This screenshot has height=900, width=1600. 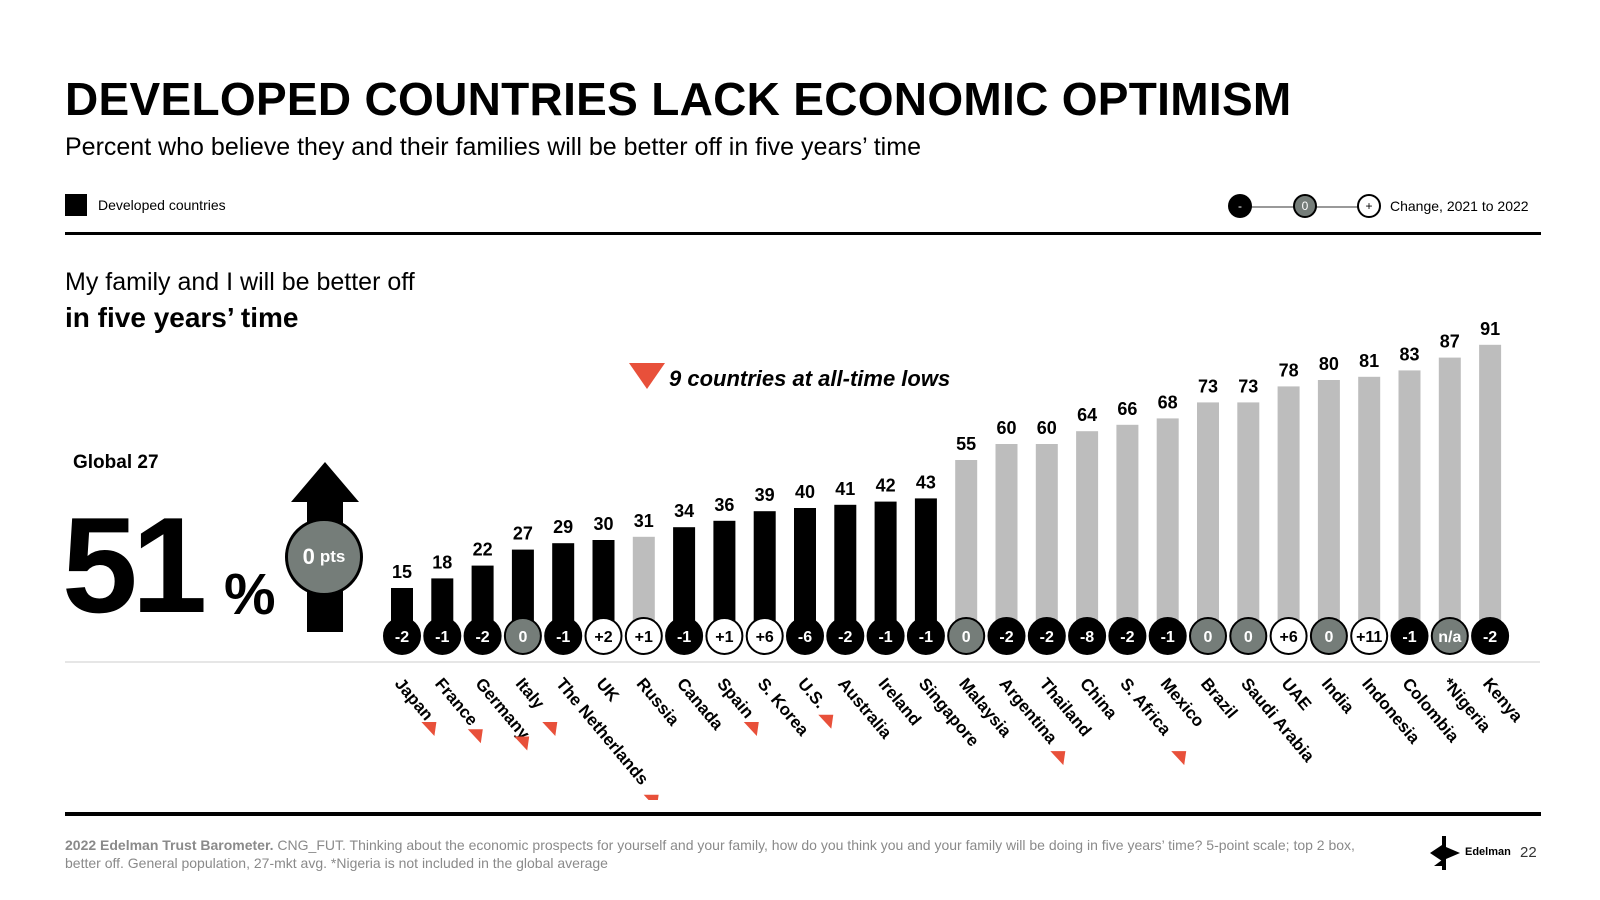 What do you see at coordinates (134, 565) in the screenshot?
I see `global-value: 51` at bounding box center [134, 565].